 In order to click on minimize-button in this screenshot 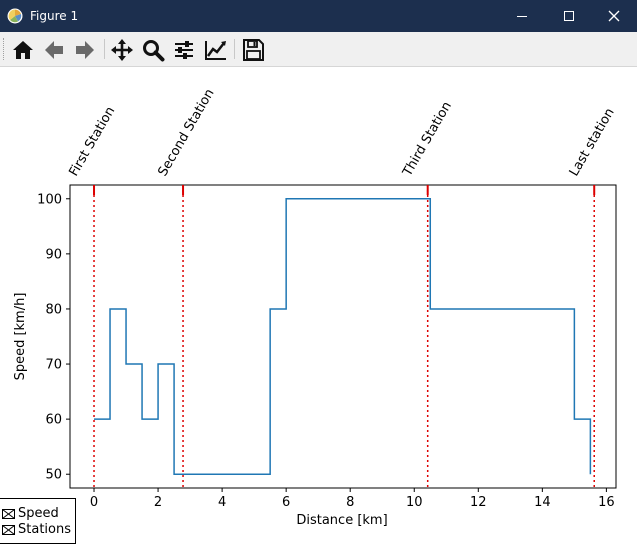, I will do `click(522, 16)`.